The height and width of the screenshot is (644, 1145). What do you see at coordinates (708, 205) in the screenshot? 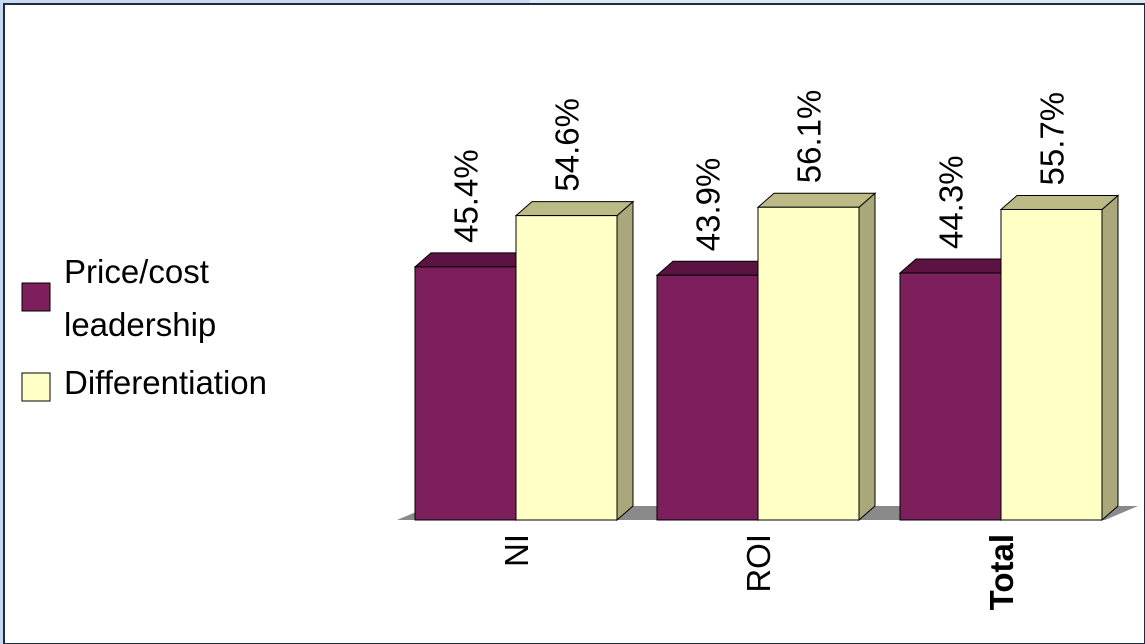
I see `value-label-roi-series-0: 43.9%` at bounding box center [708, 205].